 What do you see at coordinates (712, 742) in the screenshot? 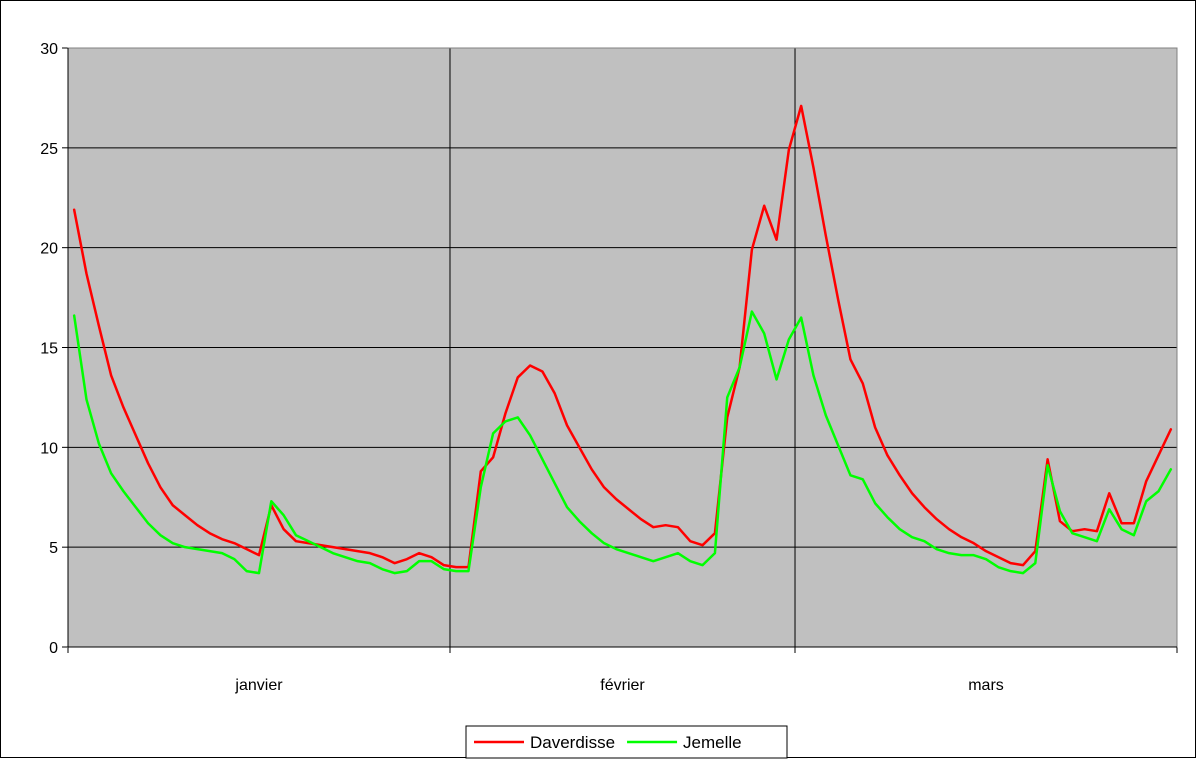
I see `legend-label-jemelle: Jemelle` at bounding box center [712, 742].